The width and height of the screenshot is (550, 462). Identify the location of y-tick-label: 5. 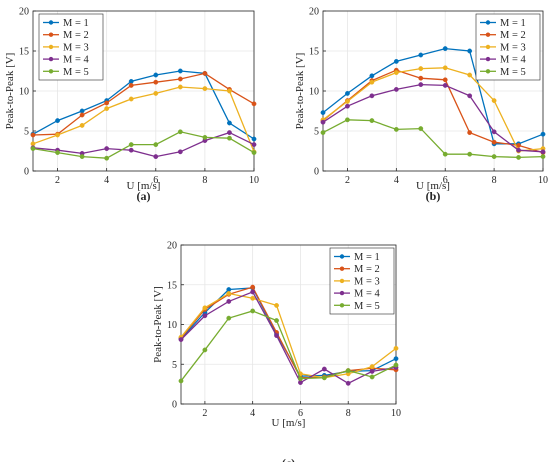
(174, 365).